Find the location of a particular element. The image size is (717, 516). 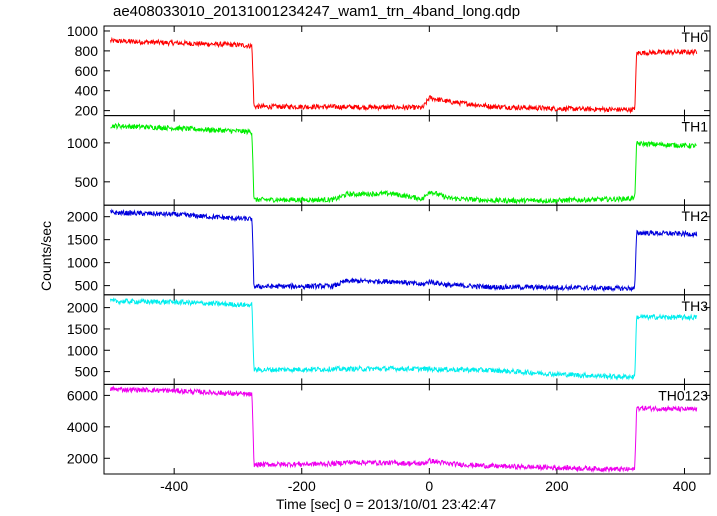

x-tick-label: -200 is located at coordinates (302, 486).